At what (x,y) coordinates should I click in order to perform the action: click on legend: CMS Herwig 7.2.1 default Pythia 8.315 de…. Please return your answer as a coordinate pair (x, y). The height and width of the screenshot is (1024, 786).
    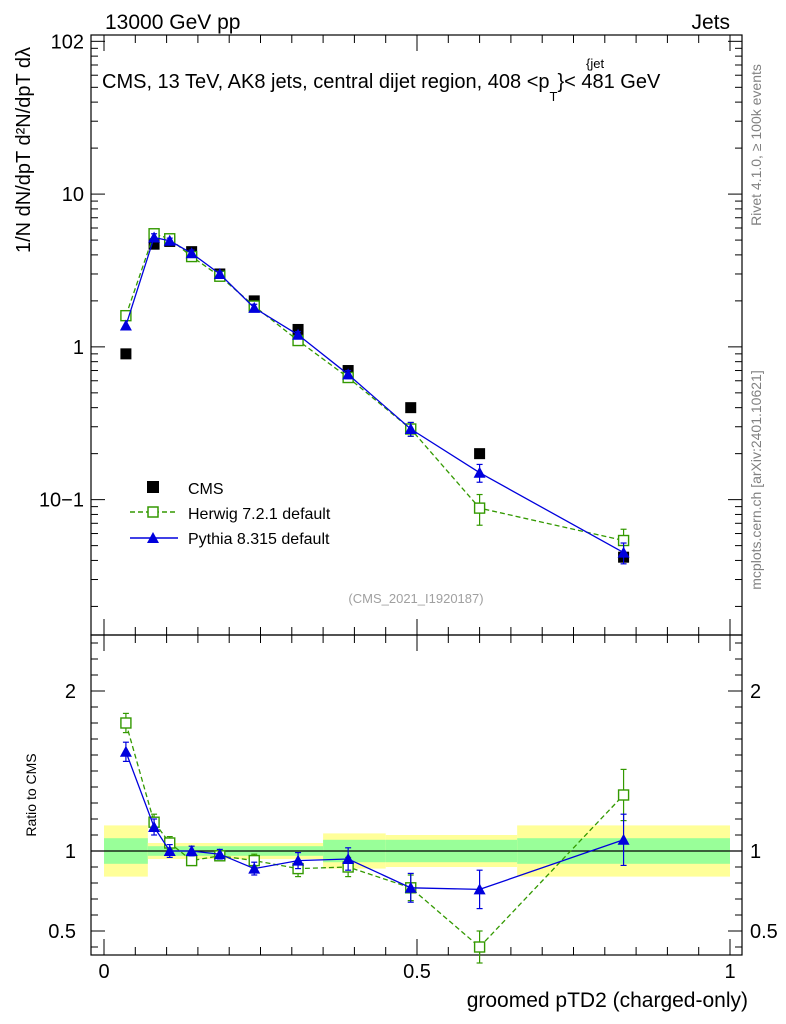
    Looking at the image, I should click on (230, 514).